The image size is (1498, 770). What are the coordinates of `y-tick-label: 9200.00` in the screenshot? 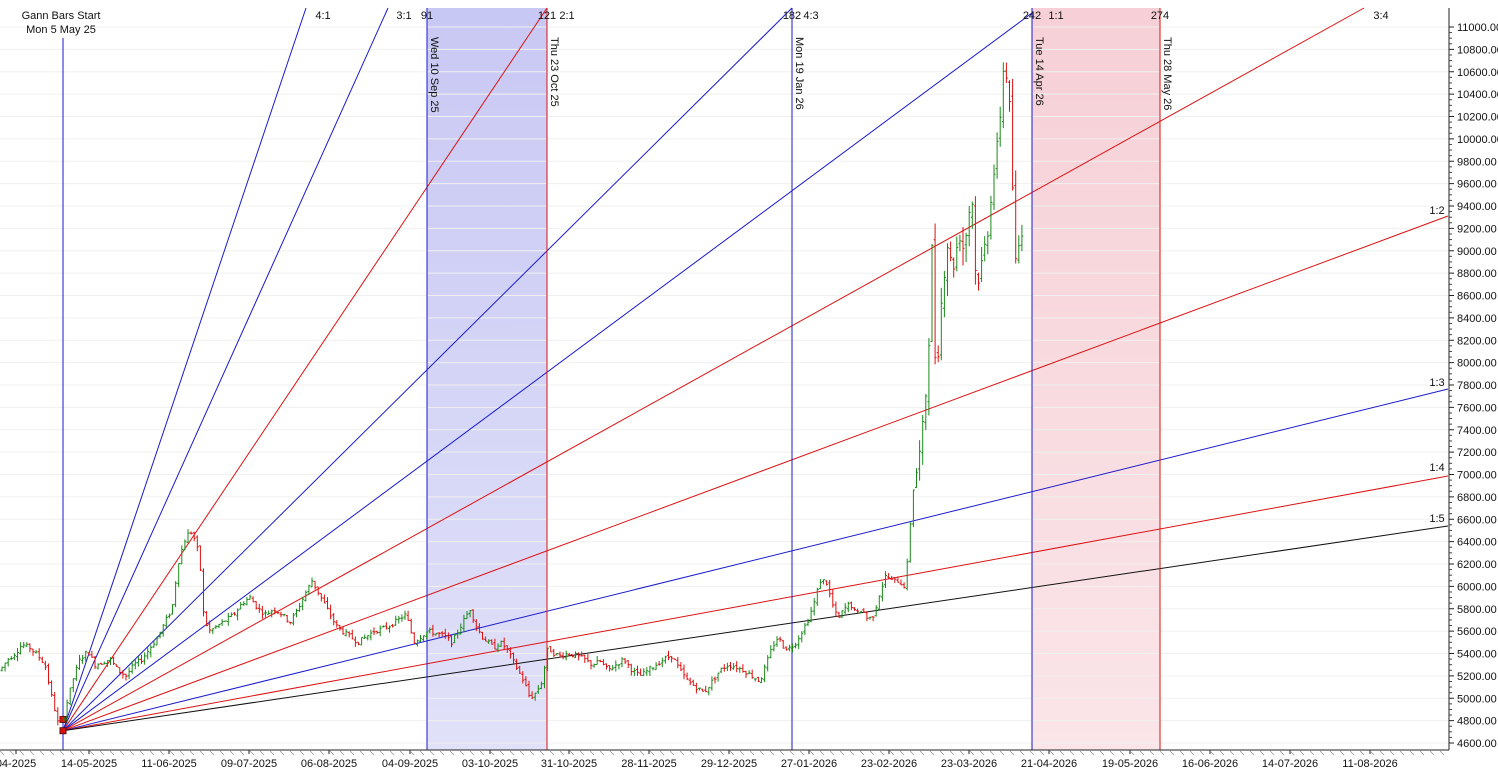 It's located at (1477, 229).